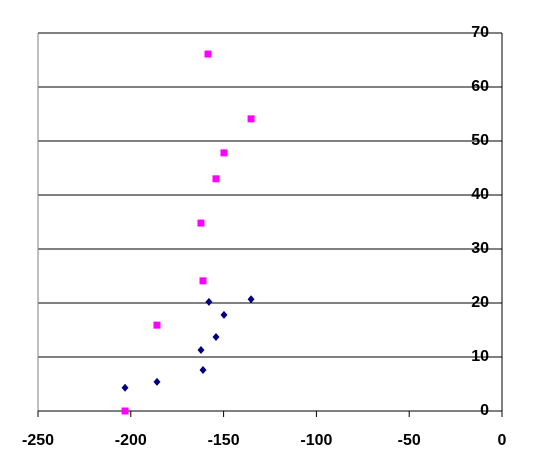 Image resolution: width=540 pixels, height=474 pixels. What do you see at coordinates (480, 302) in the screenshot?
I see `y-tick-label: 20` at bounding box center [480, 302].